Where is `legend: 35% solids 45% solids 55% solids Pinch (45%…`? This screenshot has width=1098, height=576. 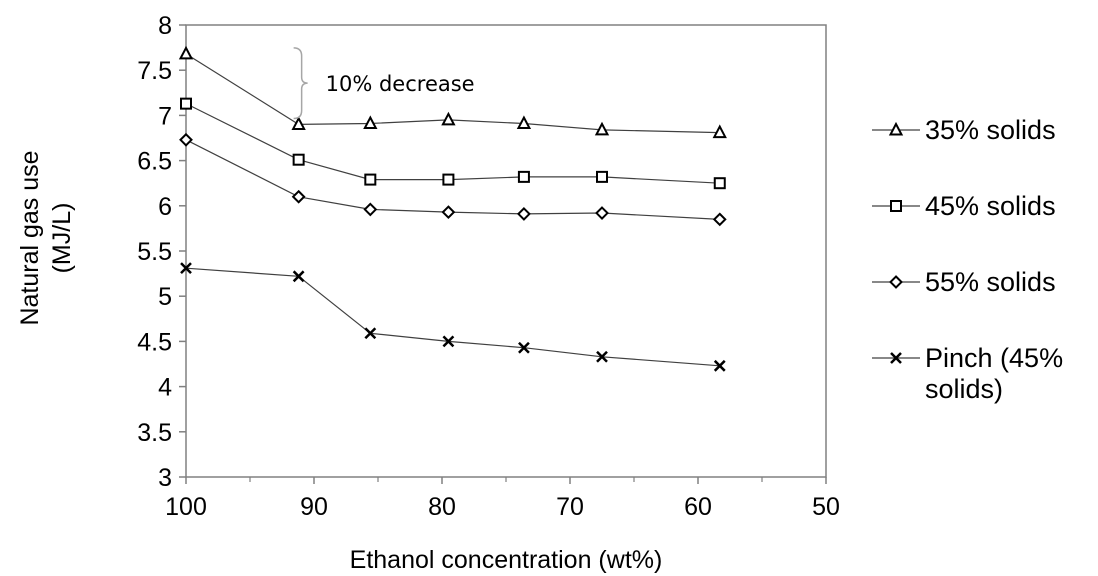 legend: 35% solids 45% solids 55% solids Pinch (45%… is located at coordinates (967, 259).